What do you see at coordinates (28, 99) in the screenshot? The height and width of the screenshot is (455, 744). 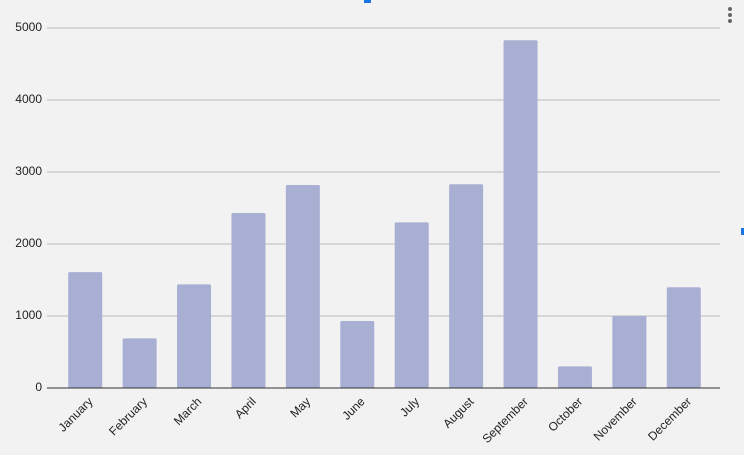 I see `y-tick-label: 4000` at bounding box center [28, 99].